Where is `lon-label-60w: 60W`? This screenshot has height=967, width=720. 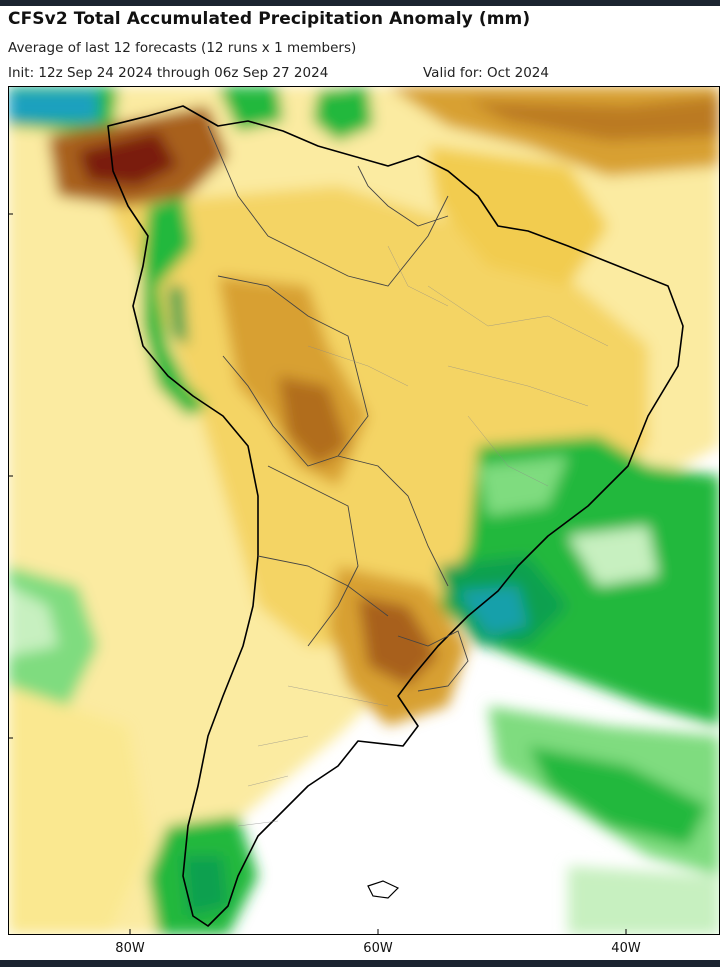
lon-label-60w: 60W is located at coordinates (378, 948).